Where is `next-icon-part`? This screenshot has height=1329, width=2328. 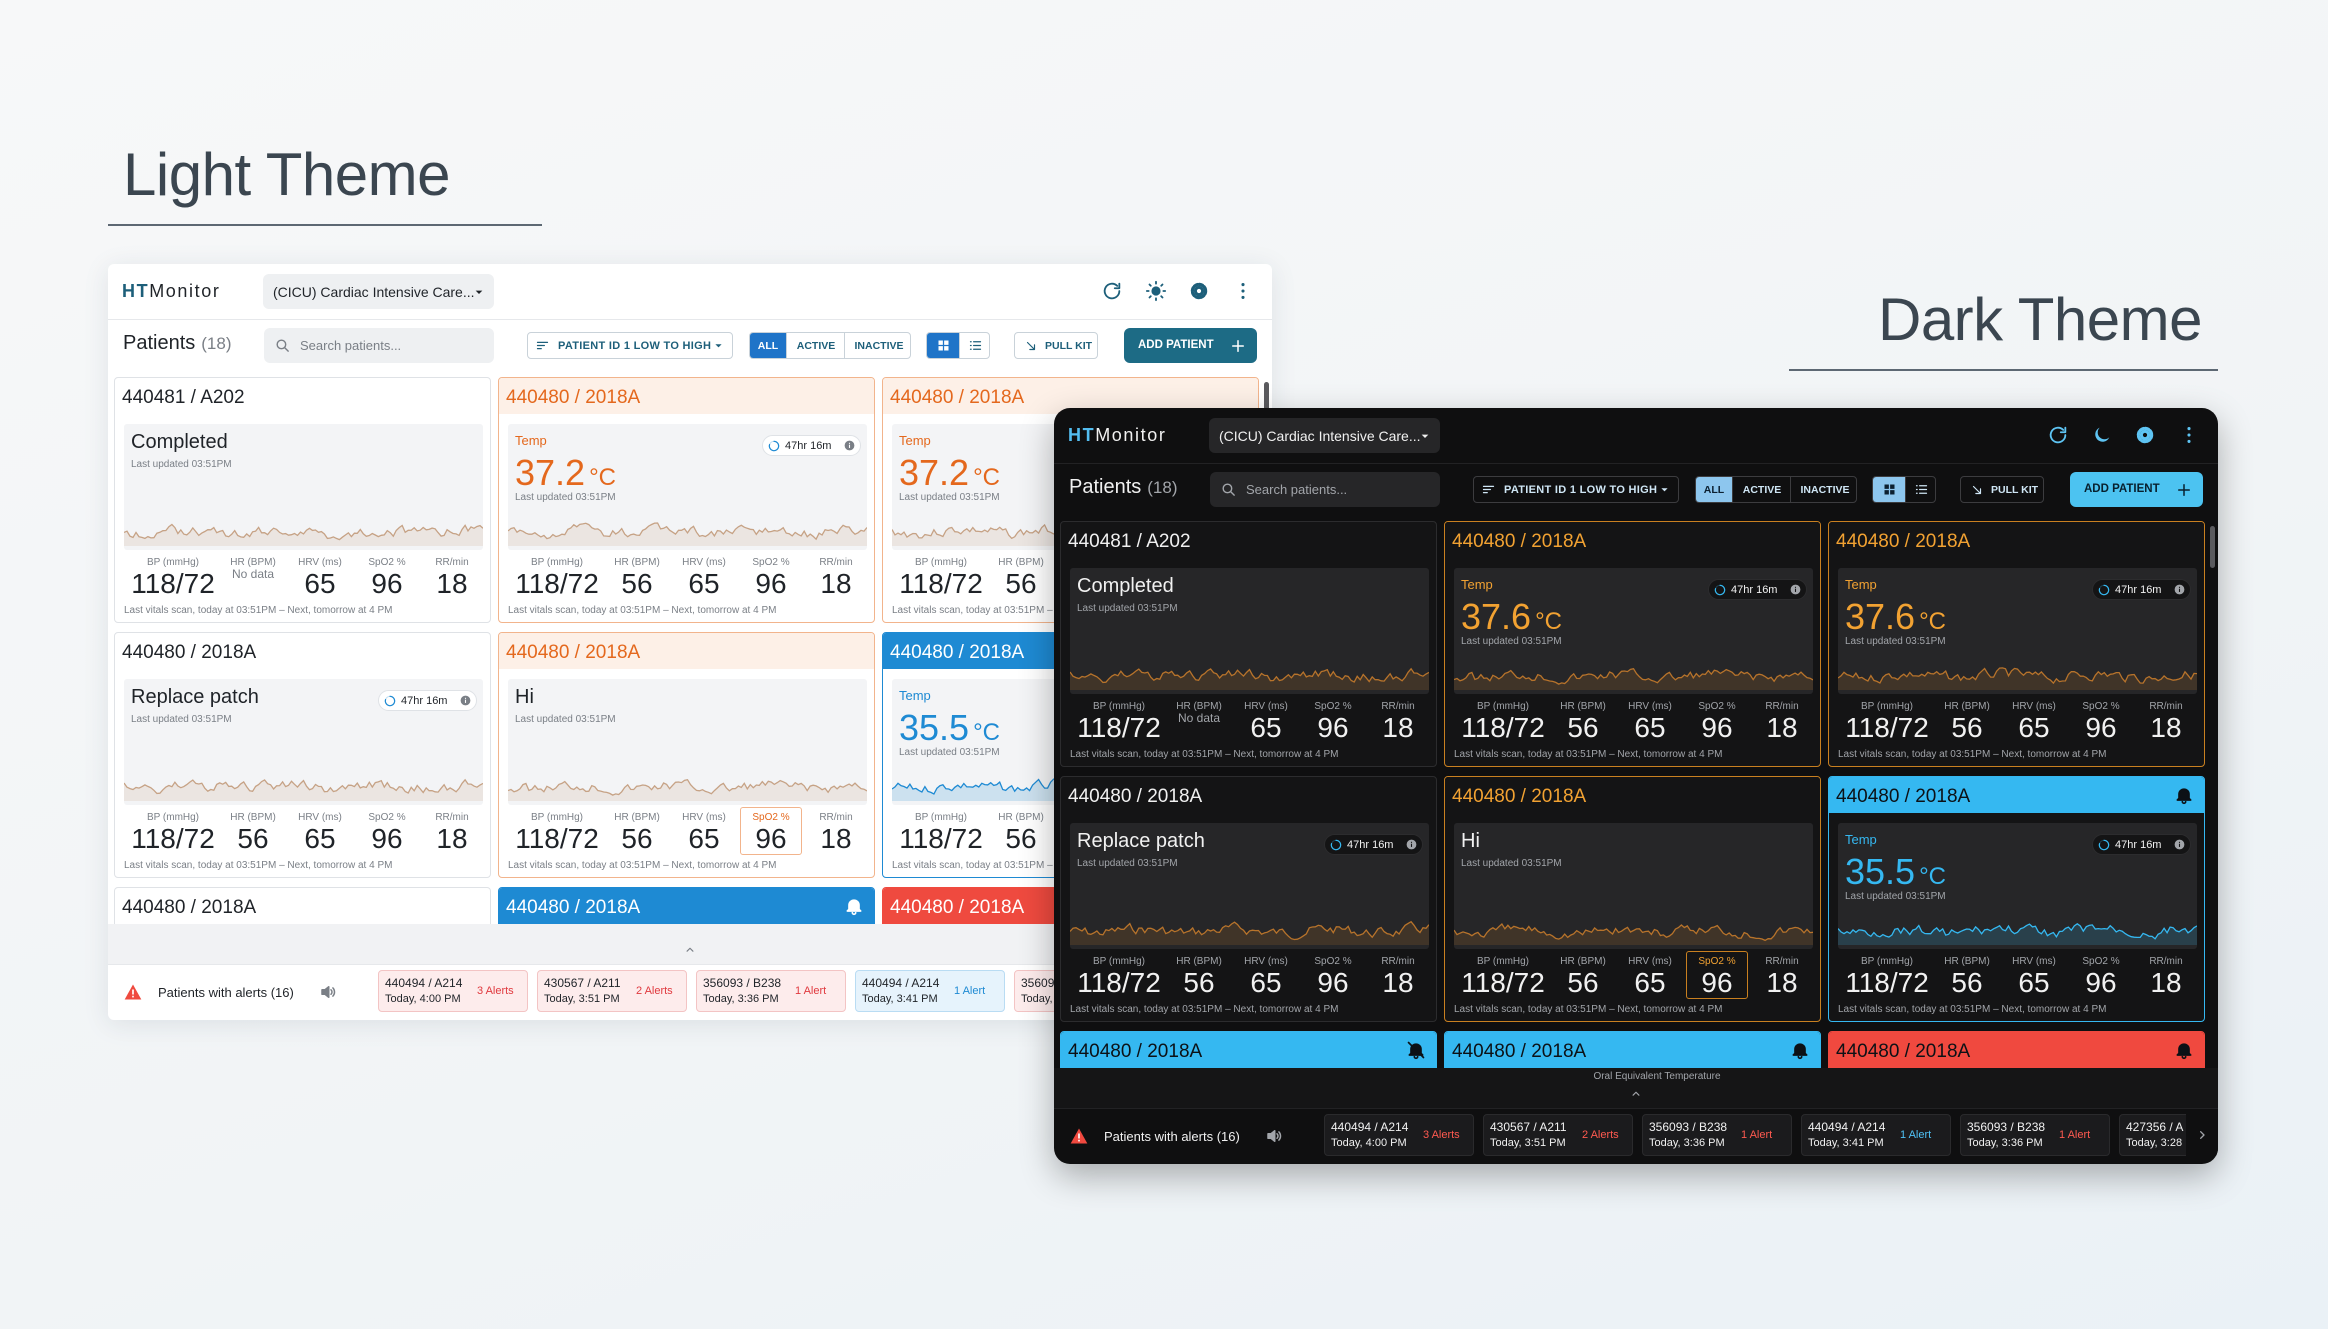 next-icon-part is located at coordinates (2202, 1135).